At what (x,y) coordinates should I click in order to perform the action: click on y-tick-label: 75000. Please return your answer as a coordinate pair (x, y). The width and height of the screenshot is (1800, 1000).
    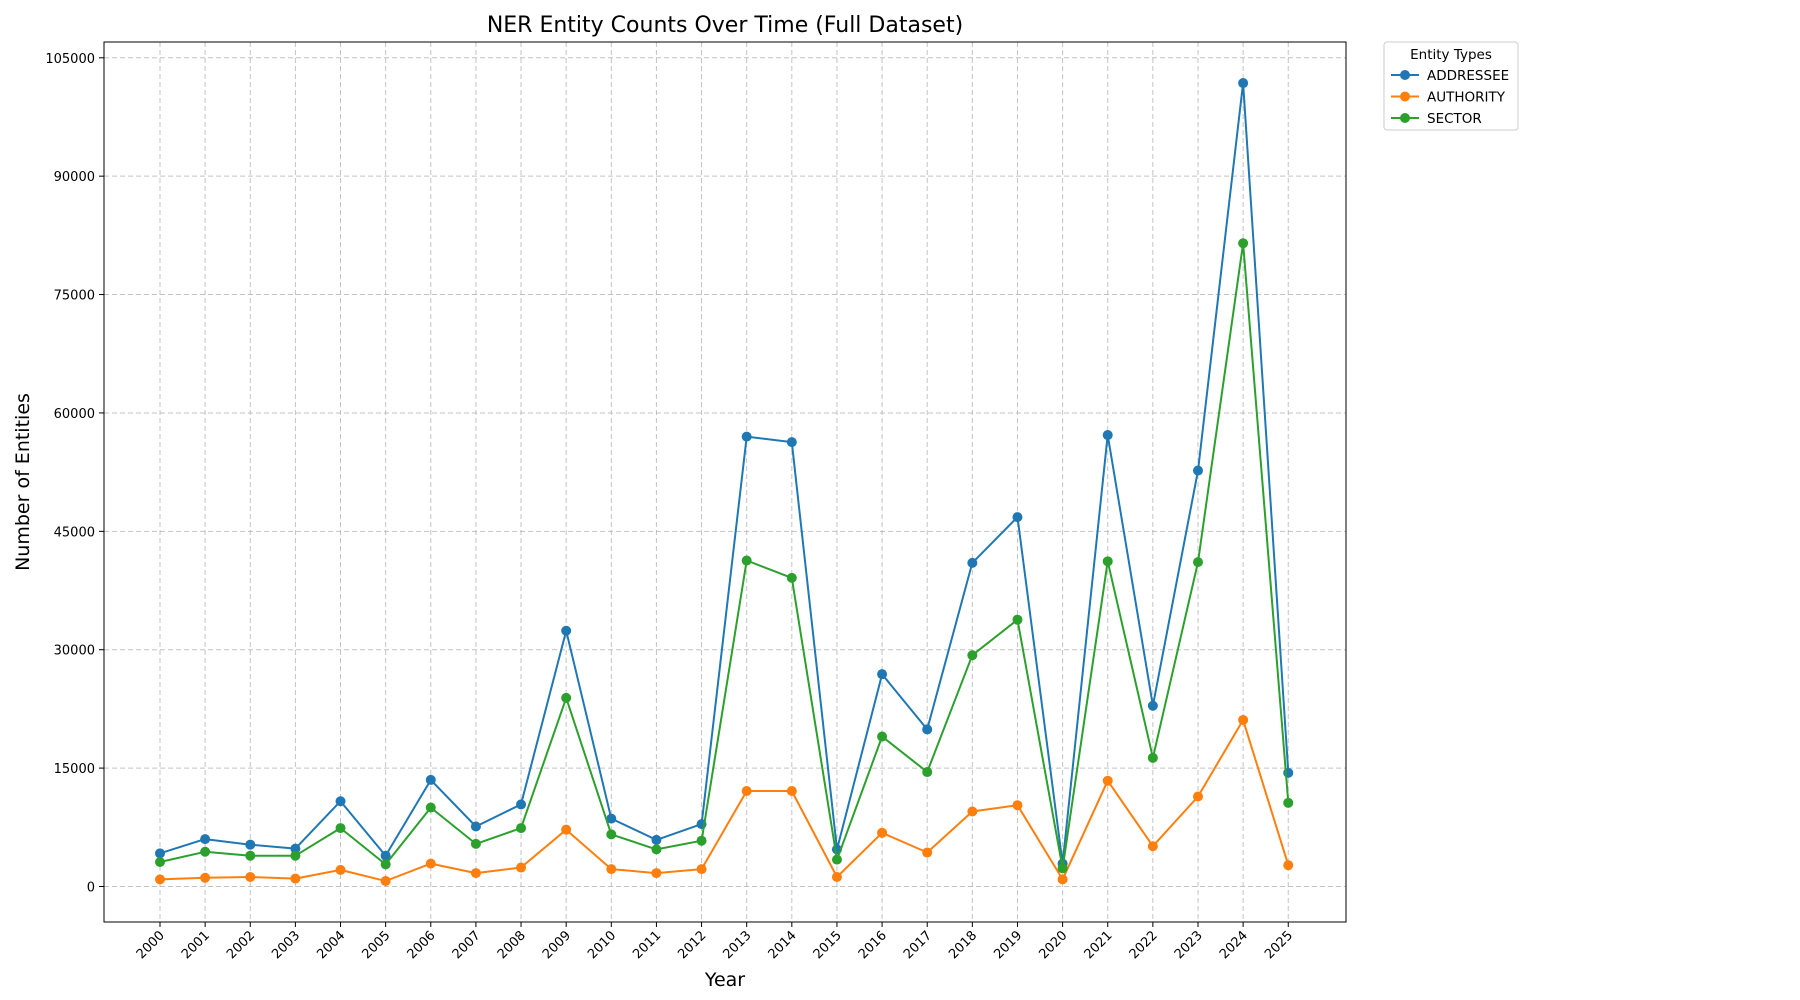
    Looking at the image, I should click on (74, 296).